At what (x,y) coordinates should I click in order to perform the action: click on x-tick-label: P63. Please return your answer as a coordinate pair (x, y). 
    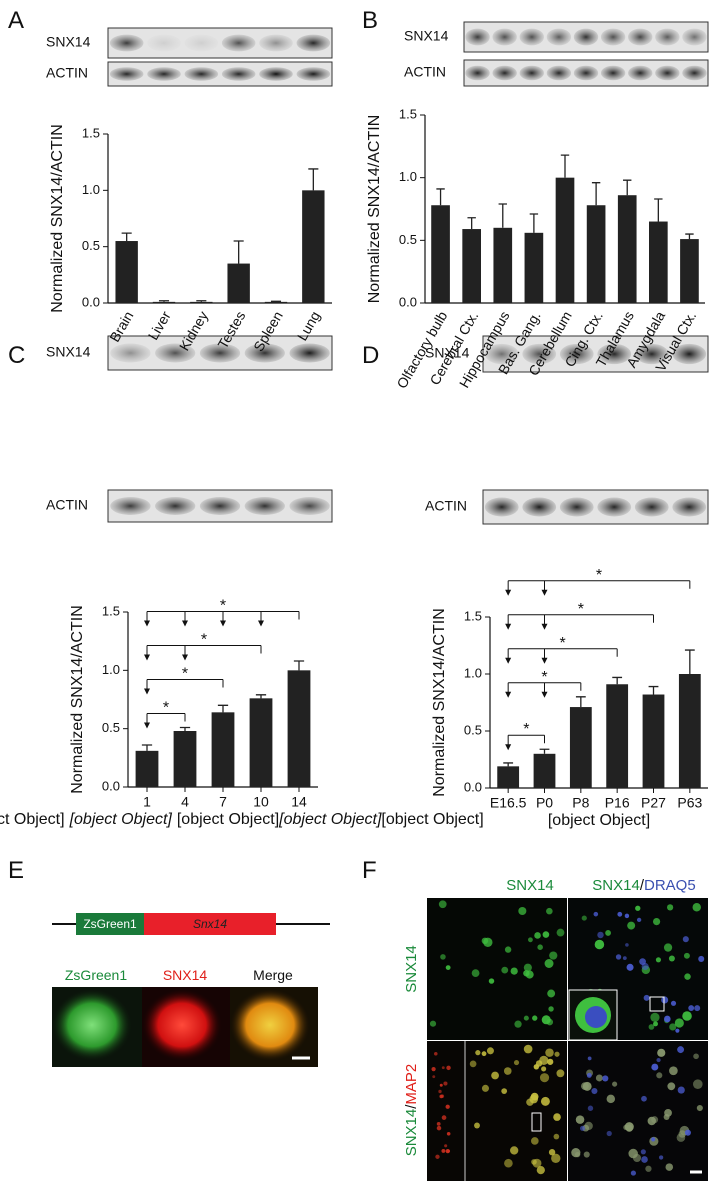
    Looking at the image, I should click on (689, 803).